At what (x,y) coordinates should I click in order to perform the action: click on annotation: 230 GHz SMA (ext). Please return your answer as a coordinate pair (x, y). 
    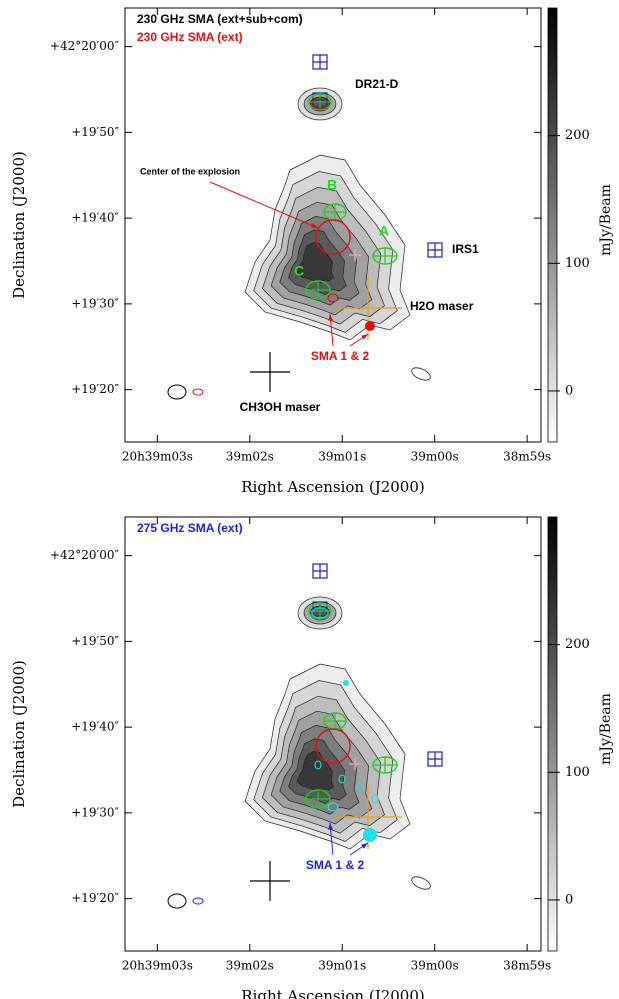
    Looking at the image, I should click on (190, 37).